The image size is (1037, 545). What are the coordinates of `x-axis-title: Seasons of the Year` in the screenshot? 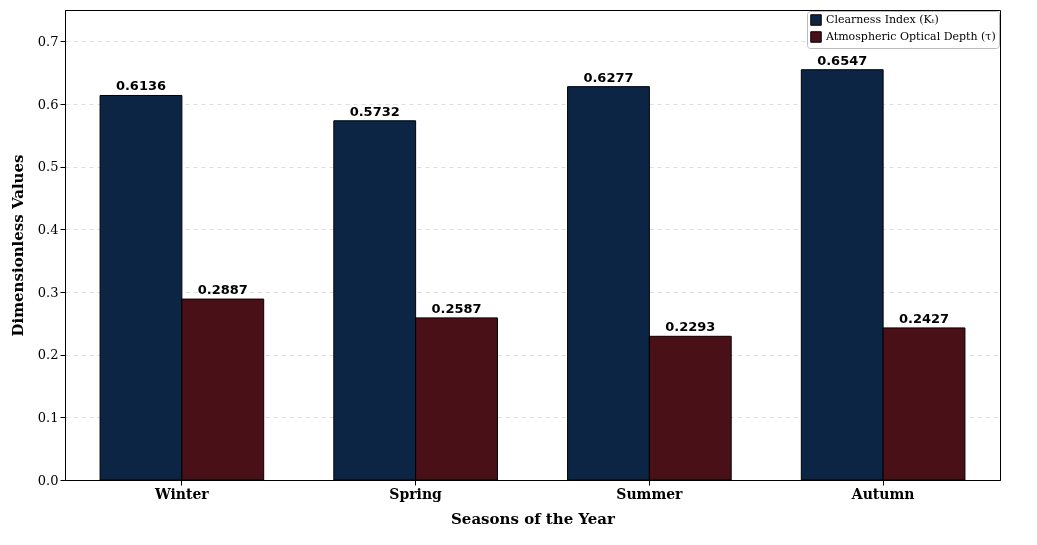 It's located at (534, 518).